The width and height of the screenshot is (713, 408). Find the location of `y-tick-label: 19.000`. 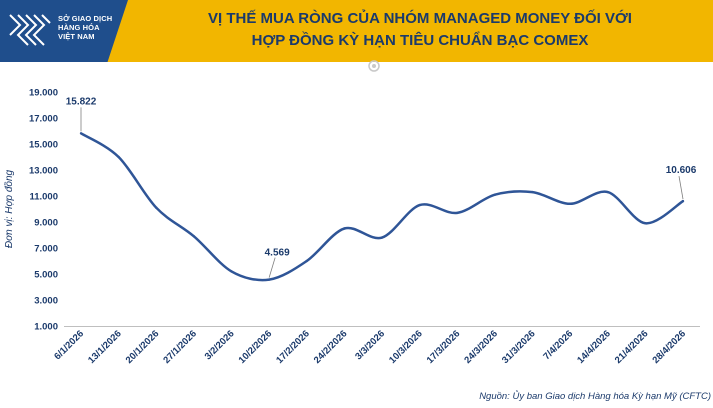

y-tick-label: 19.000 is located at coordinates (43, 93).